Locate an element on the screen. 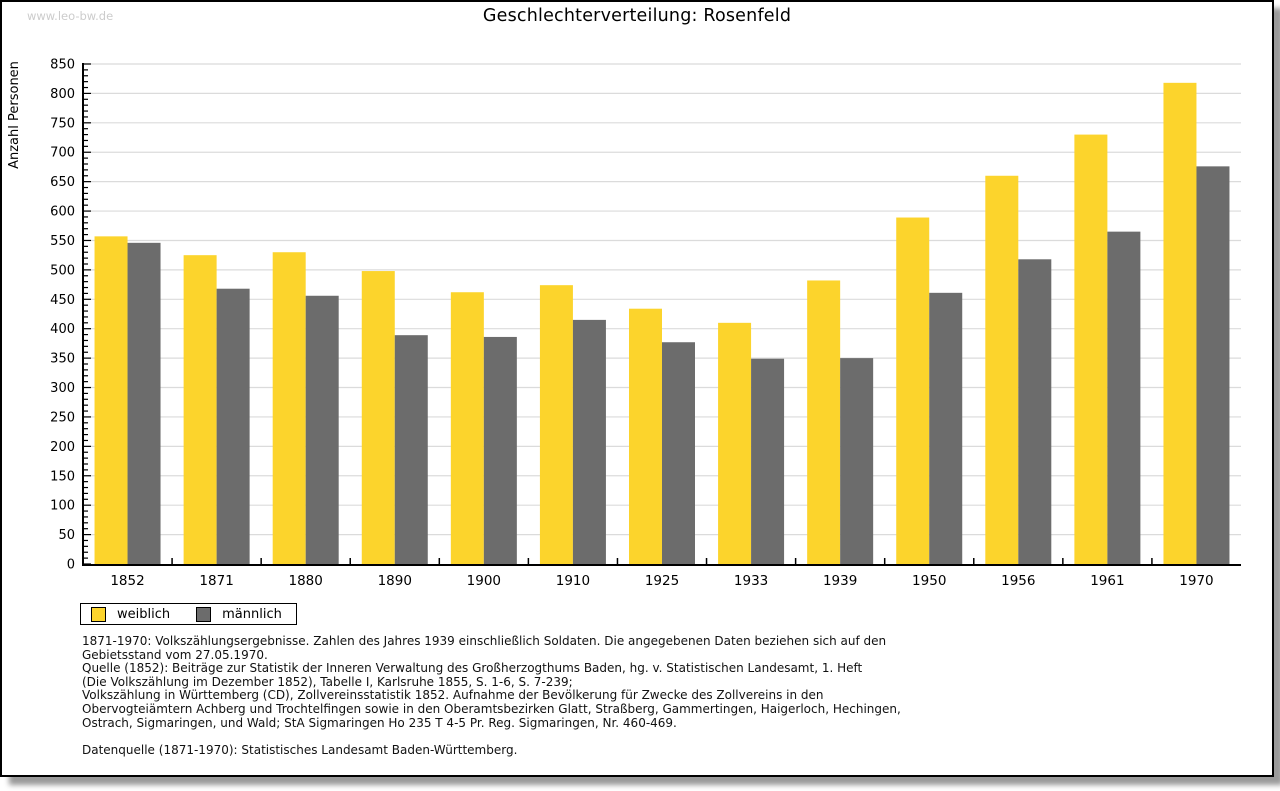 Image resolution: width=1280 pixels, height=791 pixels. y-tick-label: 200 is located at coordinates (62, 447).